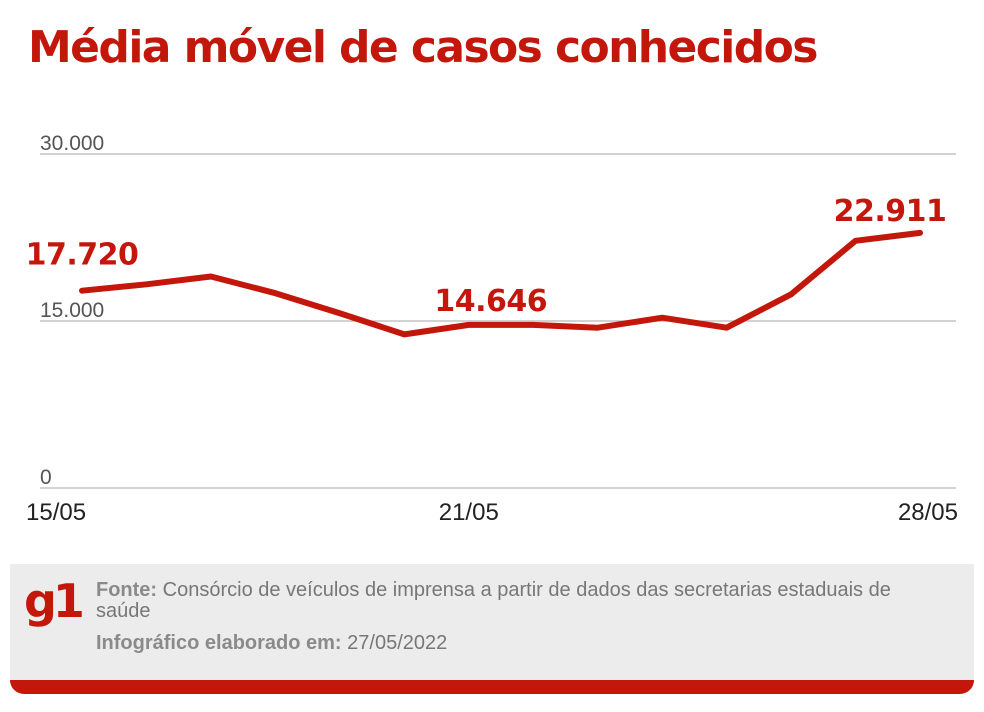 Image resolution: width=984 pixels, height=712 pixels. What do you see at coordinates (469, 512) in the screenshot?
I see `x-tick-label: 21/05` at bounding box center [469, 512].